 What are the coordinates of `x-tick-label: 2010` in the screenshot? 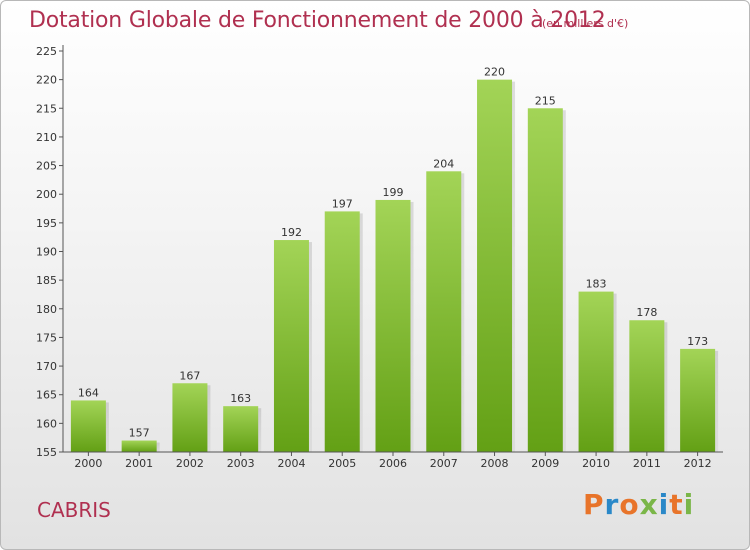 It's located at (596, 463).